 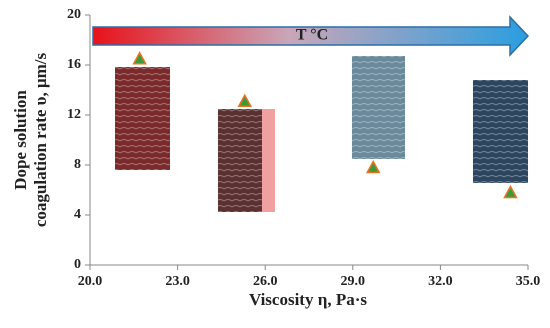 I want to click on y-tick-label: 12, so click(x=74, y=114).